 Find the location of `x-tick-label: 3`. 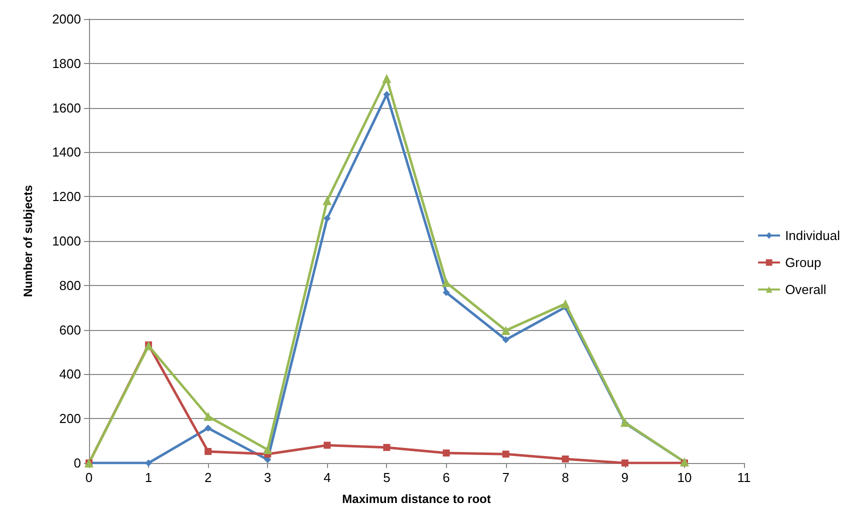

x-tick-label: 3 is located at coordinates (268, 477).